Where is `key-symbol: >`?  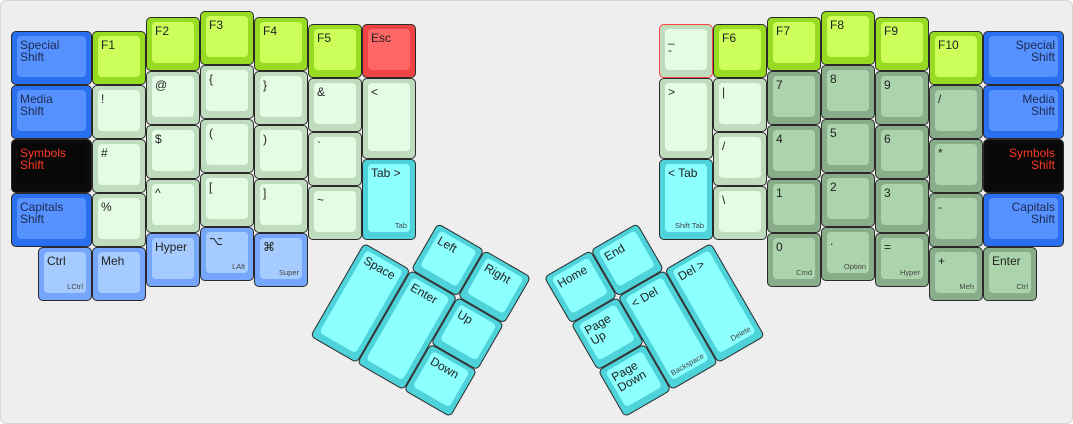 key-symbol: > is located at coordinates (686, 118).